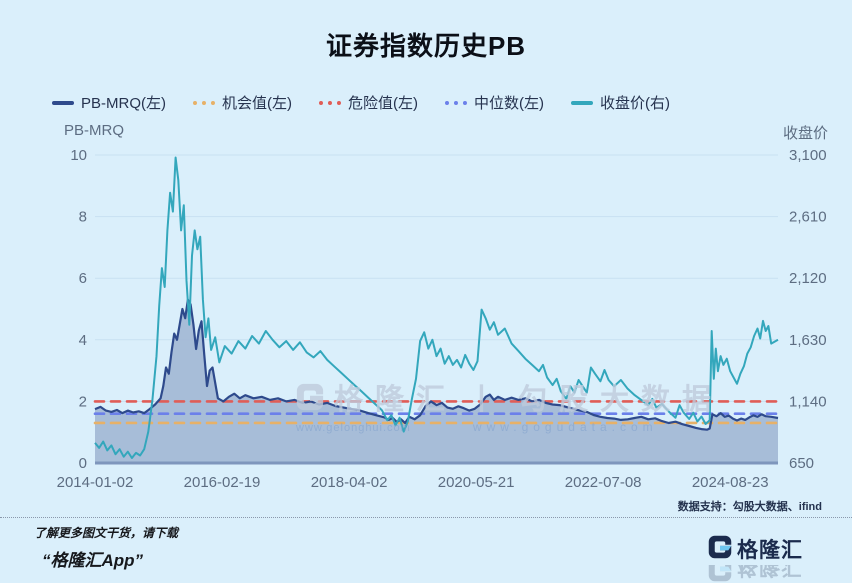 The image size is (852, 583). I want to click on svg-text: 8, so click(83, 217).